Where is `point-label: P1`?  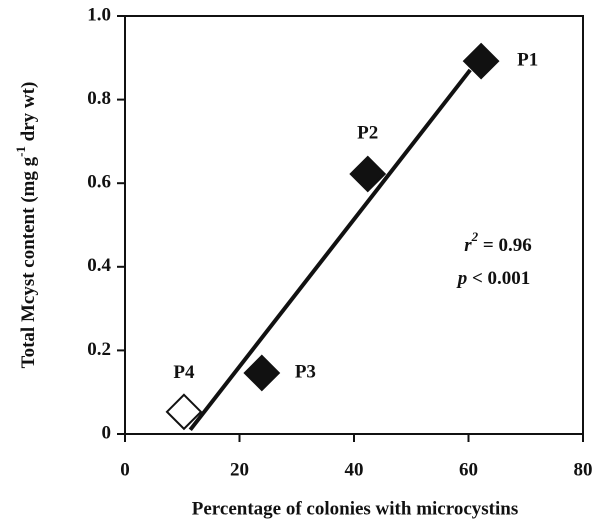 point-label: P1 is located at coordinates (527, 60).